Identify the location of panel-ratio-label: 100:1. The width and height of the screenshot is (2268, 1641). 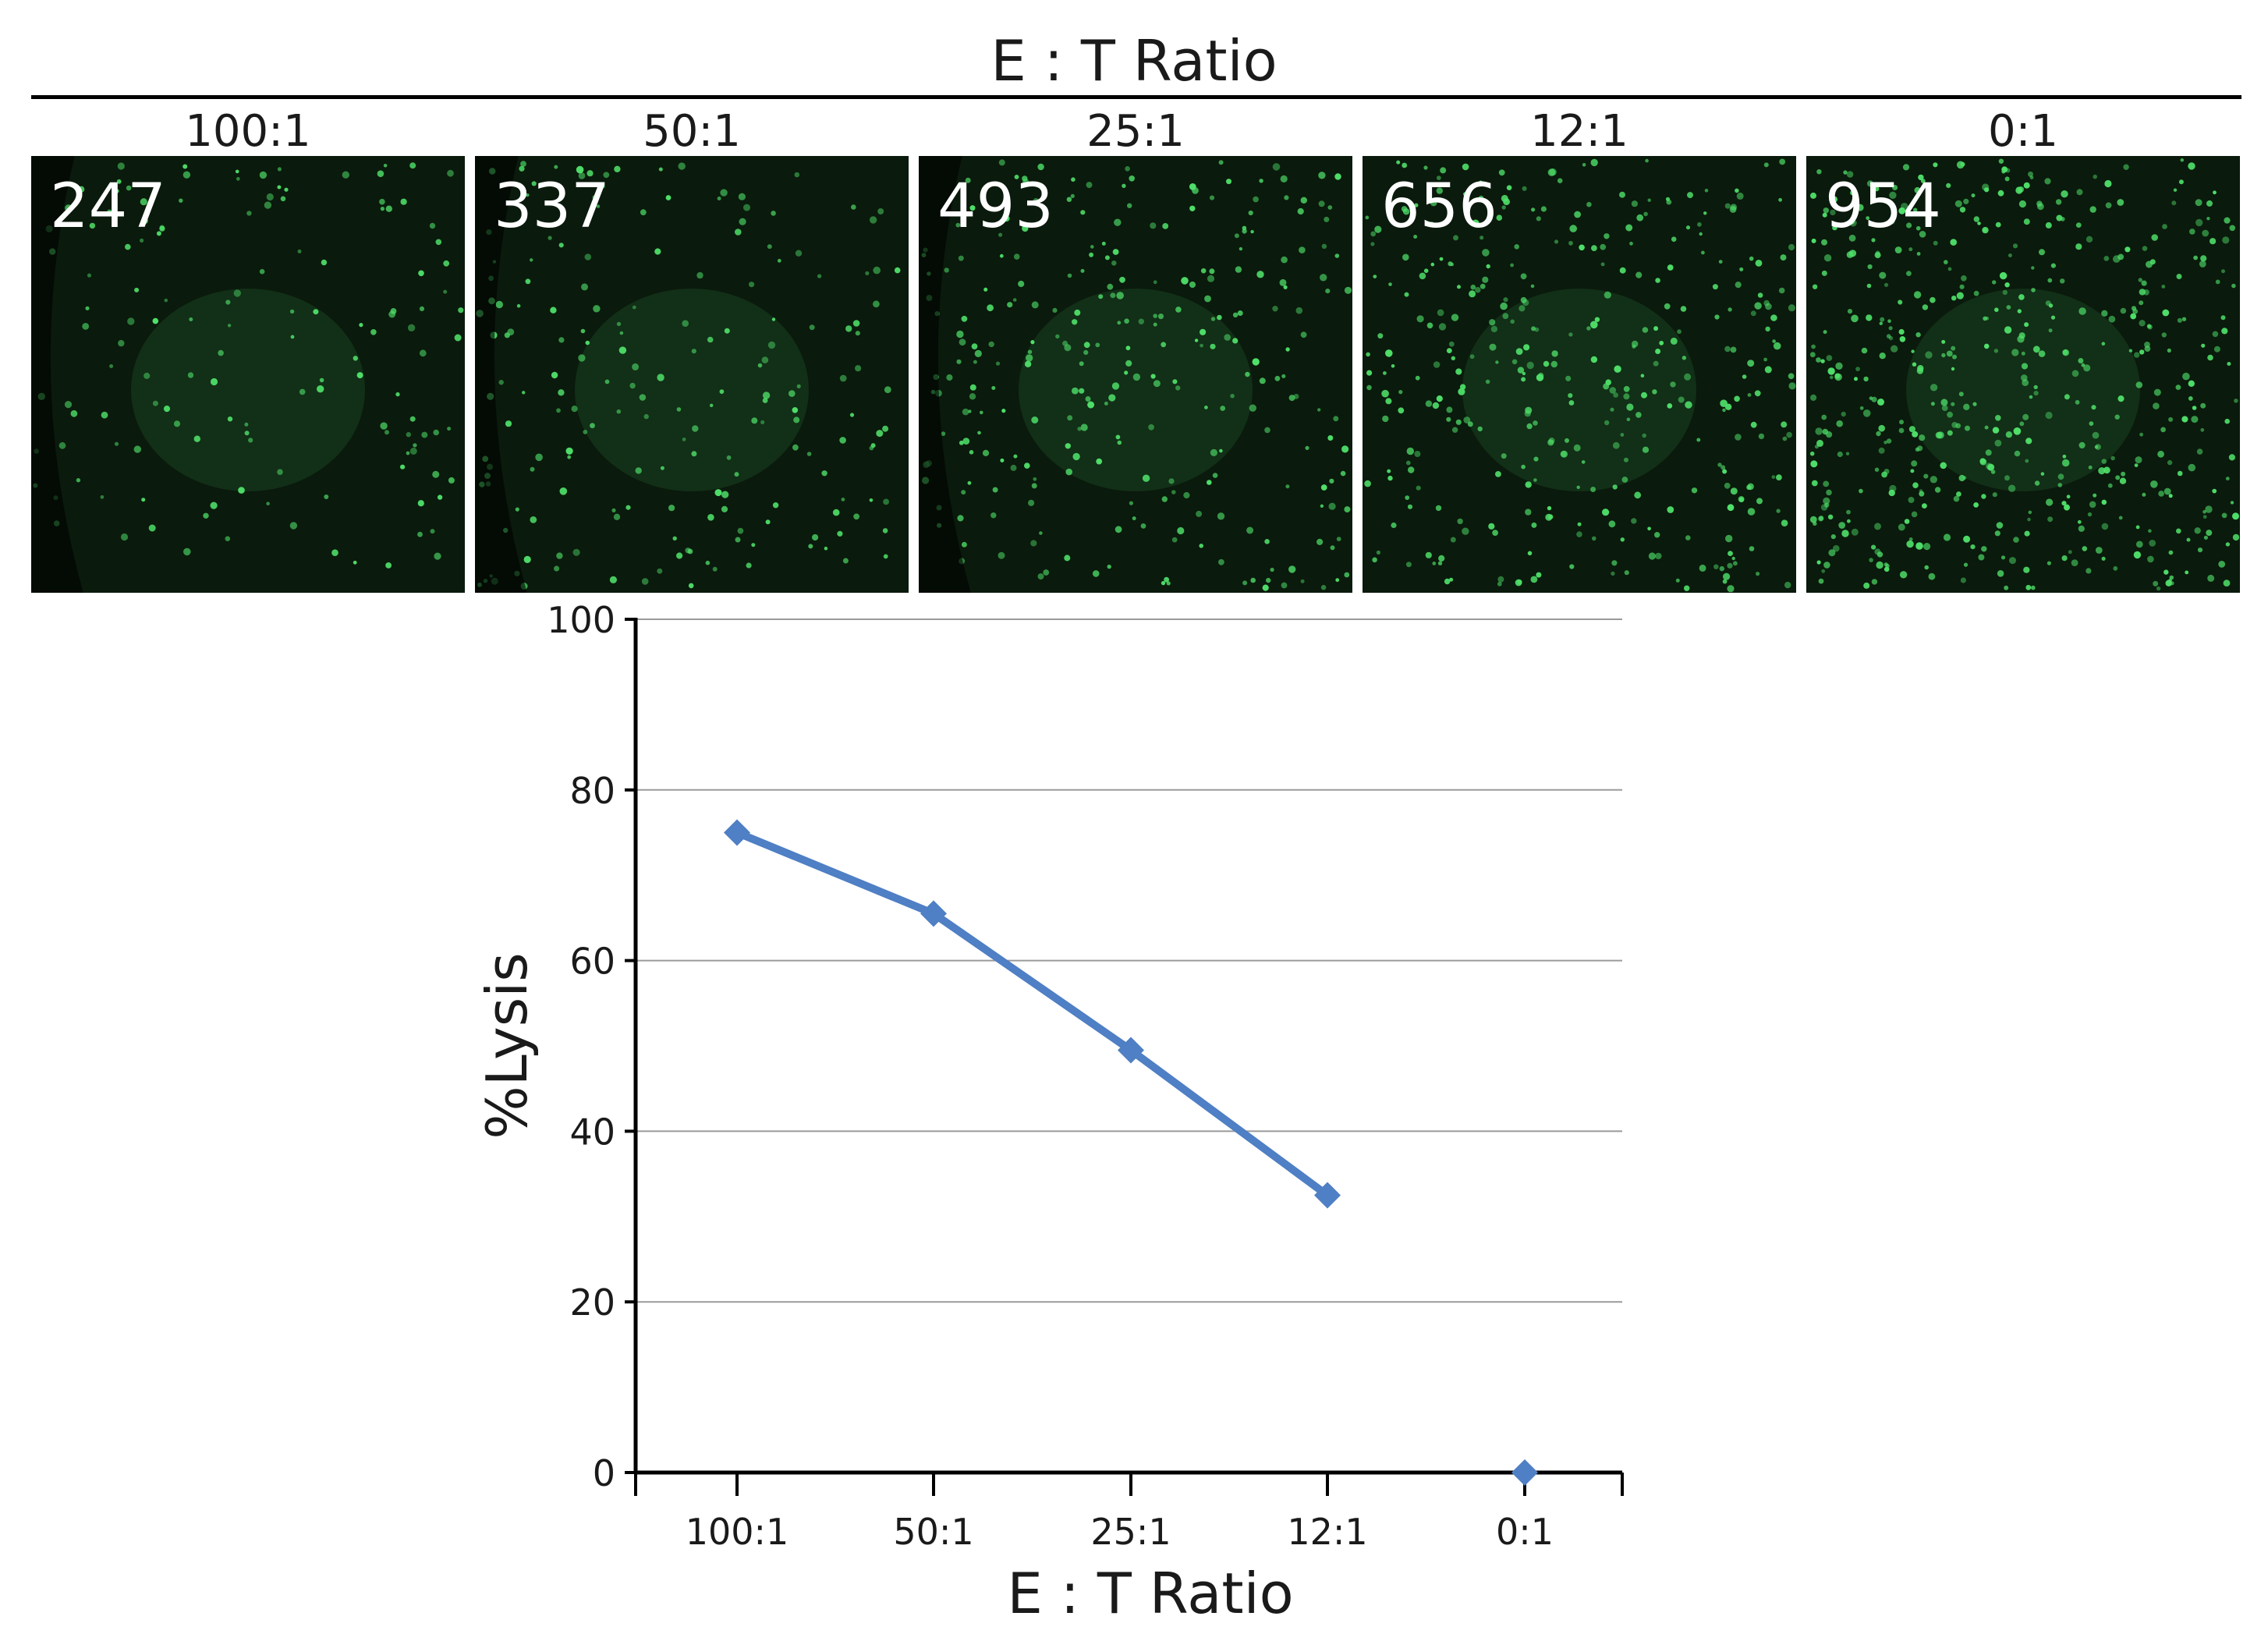
(248, 131).